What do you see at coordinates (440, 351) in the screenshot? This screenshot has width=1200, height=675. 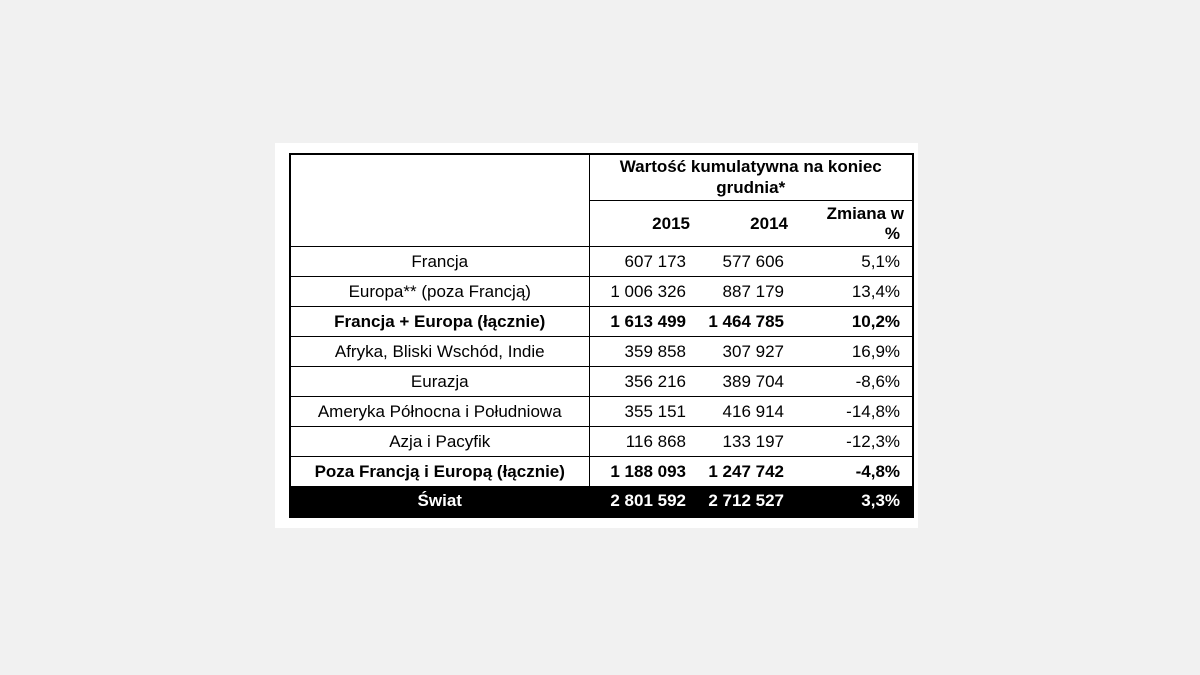 I see `row-label: Afryka, Bliski Wschód, Indie` at bounding box center [440, 351].